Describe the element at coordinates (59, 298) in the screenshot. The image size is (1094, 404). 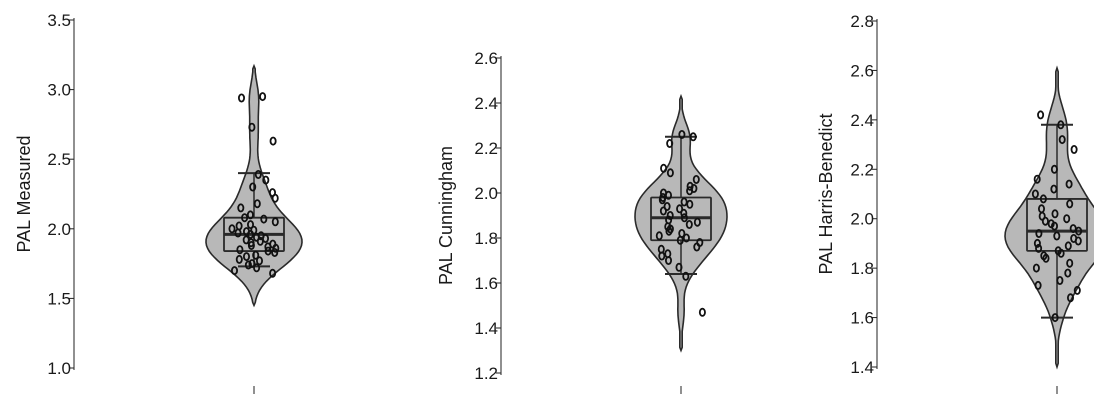
I see `y-tick-label: 1.5` at that location.